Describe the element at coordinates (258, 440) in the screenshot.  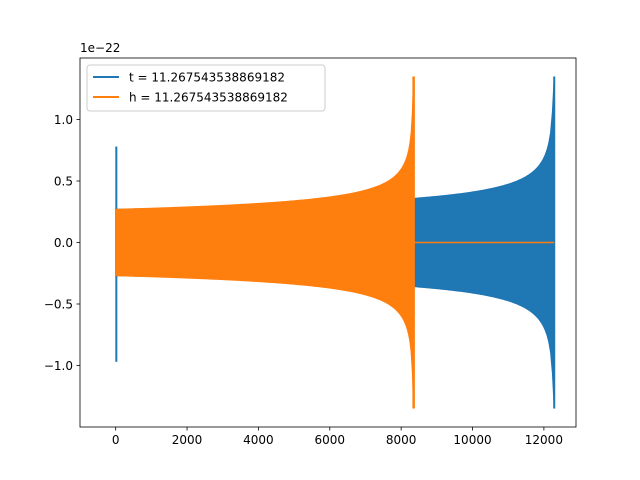
I see `x-tick-label: 4000` at that location.